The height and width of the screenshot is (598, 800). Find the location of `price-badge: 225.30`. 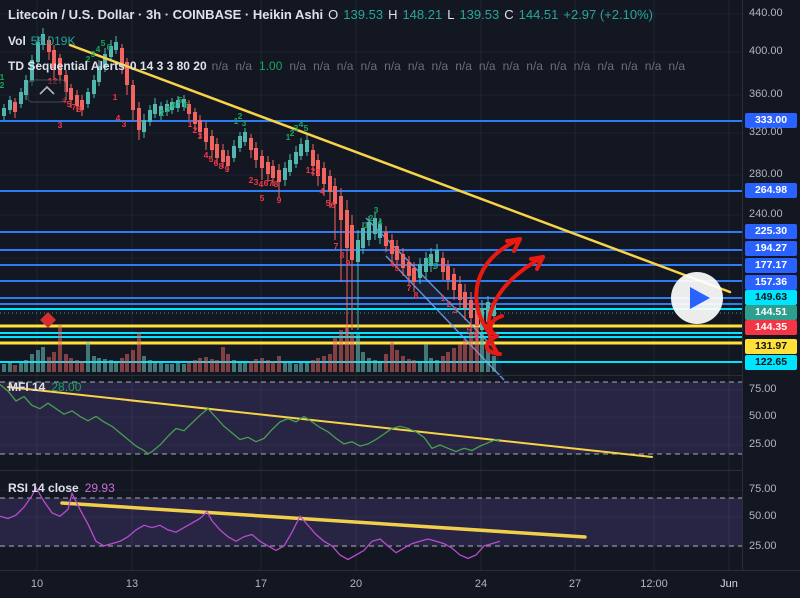

price-badge: 225.30 is located at coordinates (771, 231).